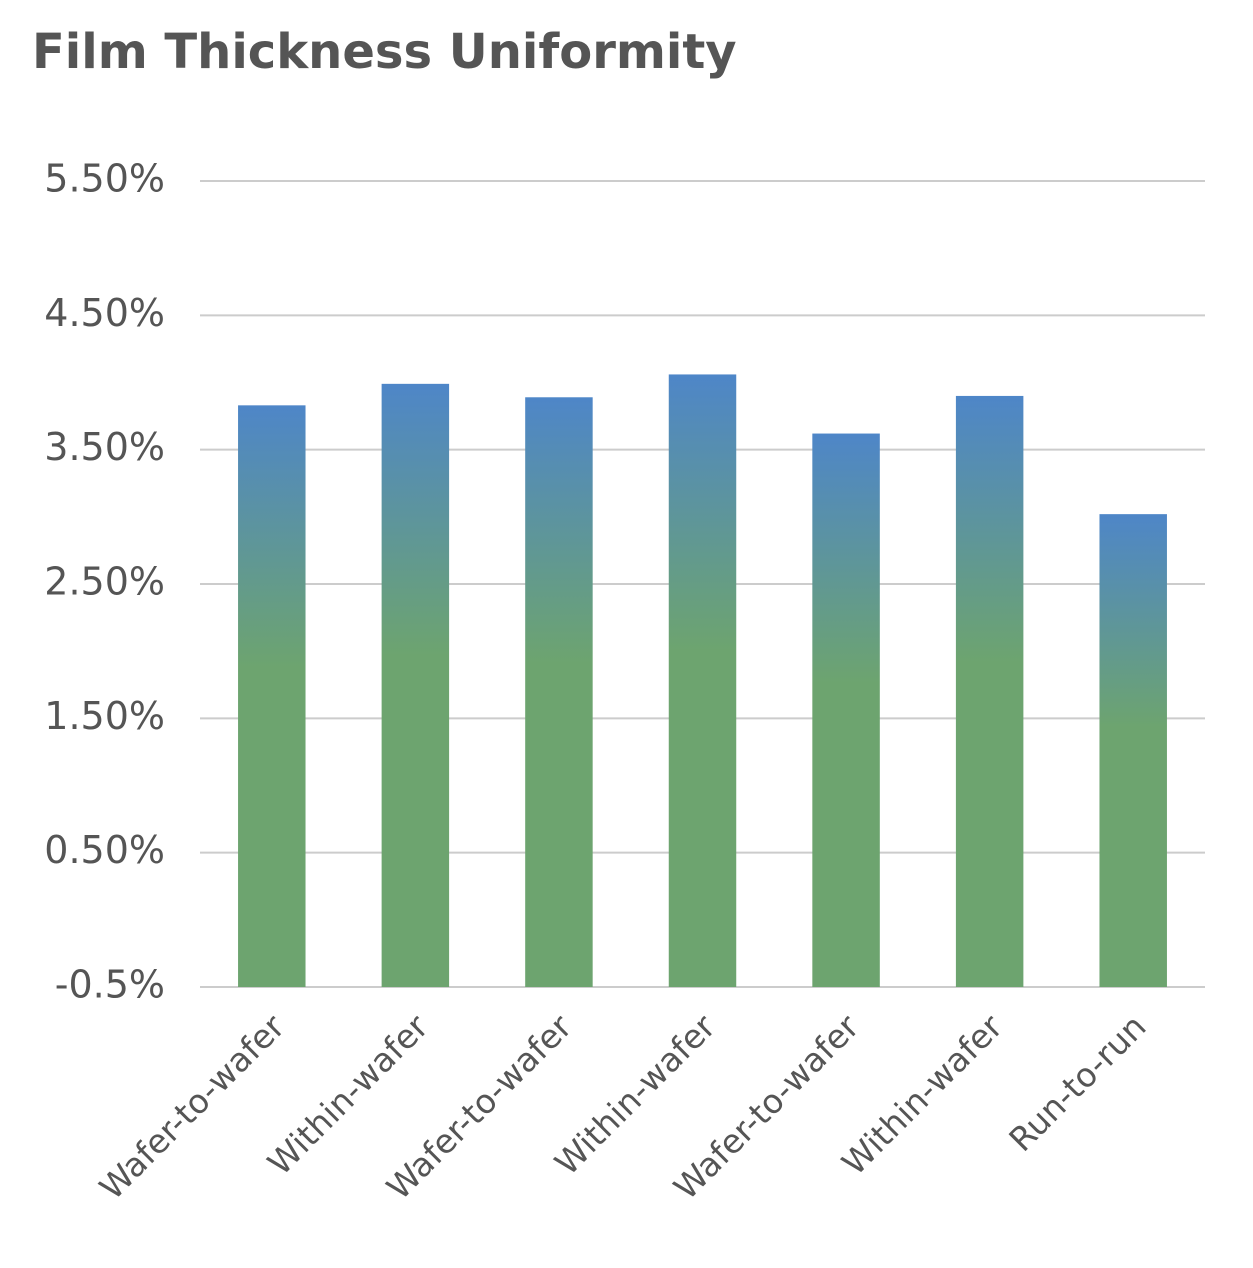 This screenshot has width=1253, height=1268. Describe the element at coordinates (104, 716) in the screenshot. I see `y-tick-label: 1.50%` at that location.